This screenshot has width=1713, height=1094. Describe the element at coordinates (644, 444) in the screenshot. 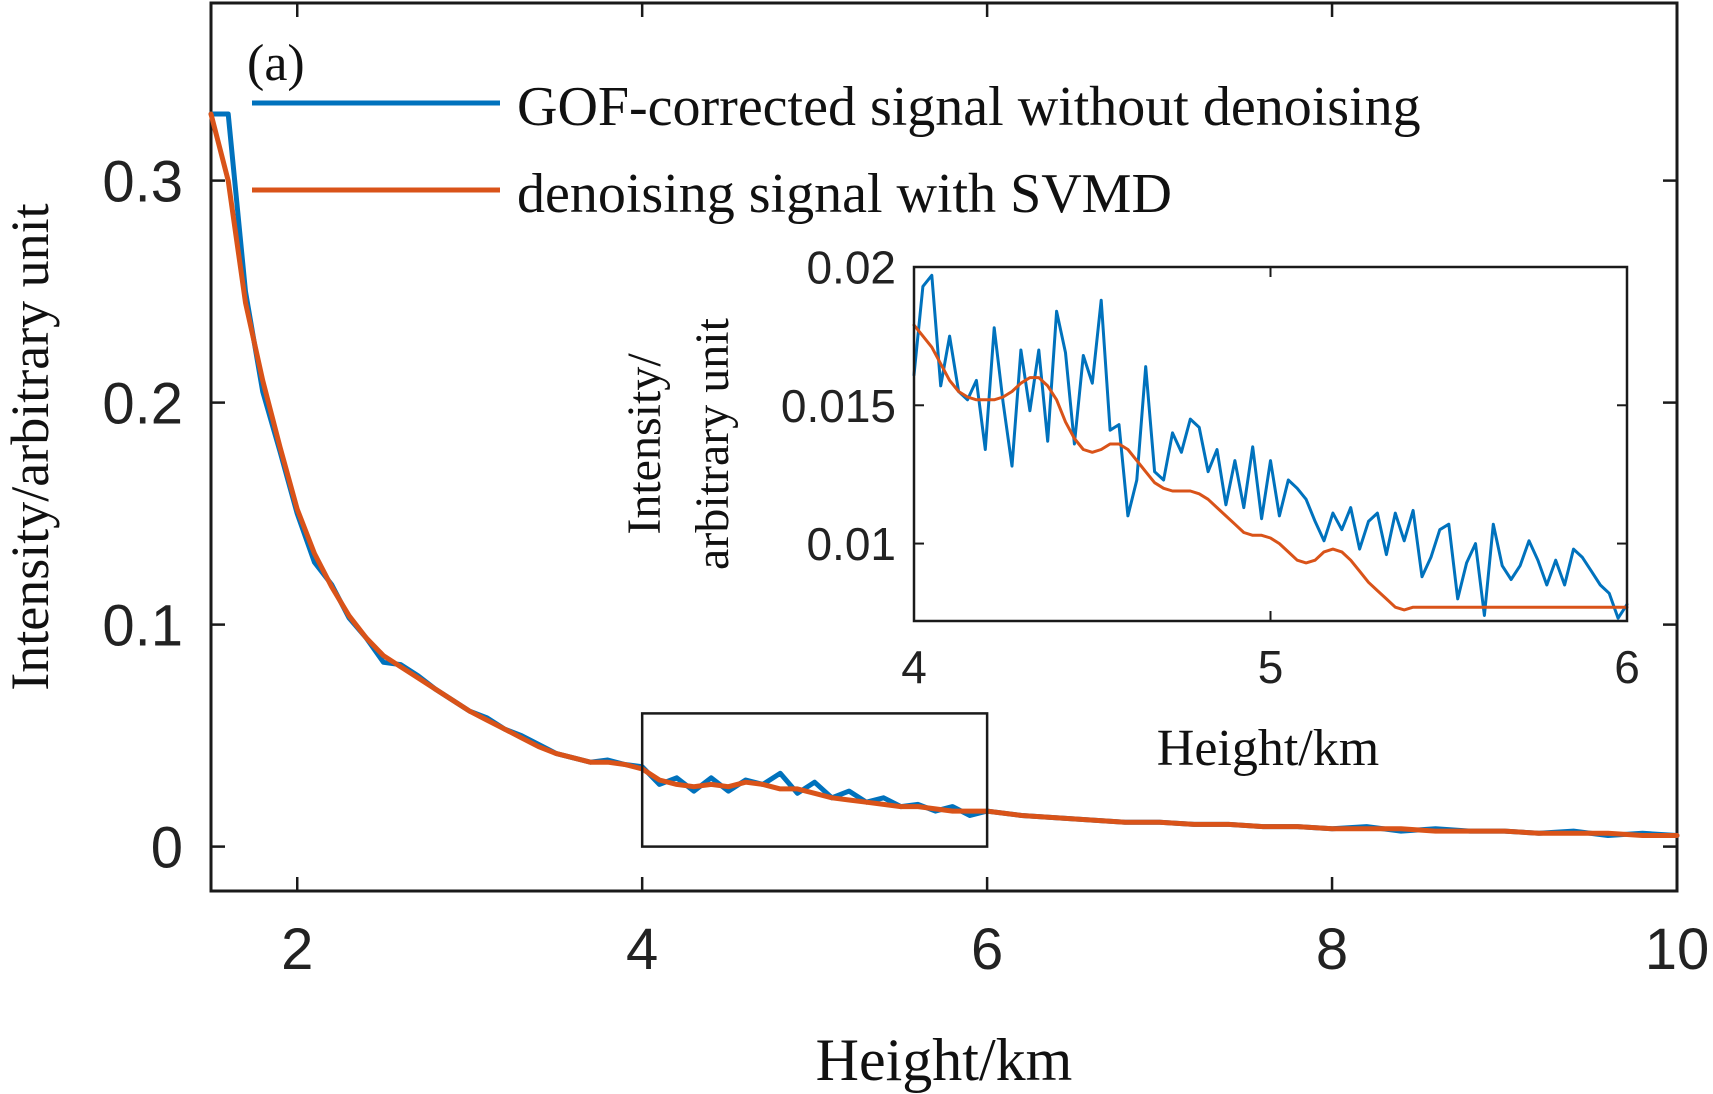

I see `inset-y-axis-label-line1: Intensity/` at that location.